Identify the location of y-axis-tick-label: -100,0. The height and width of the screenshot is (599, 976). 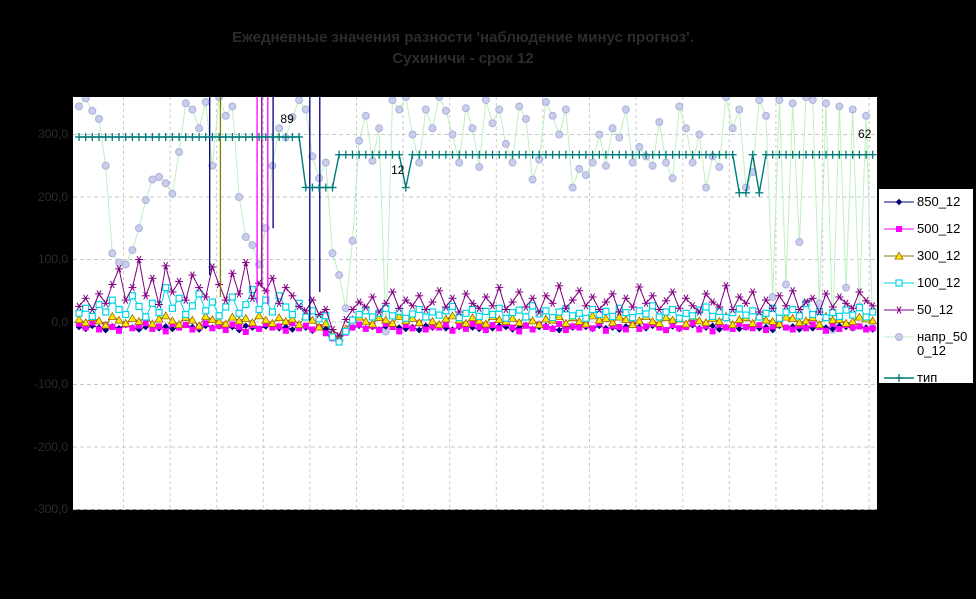
(50, 384).